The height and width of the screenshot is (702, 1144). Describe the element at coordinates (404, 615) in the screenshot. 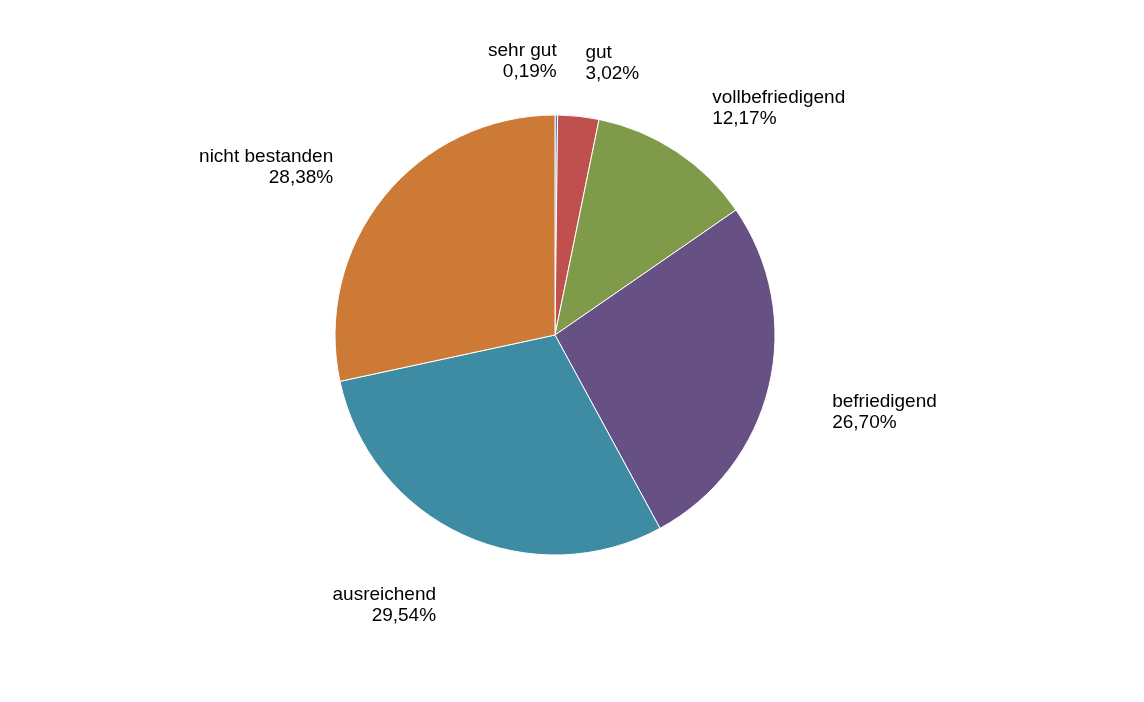

I see `data-label: 29,54%` at that location.